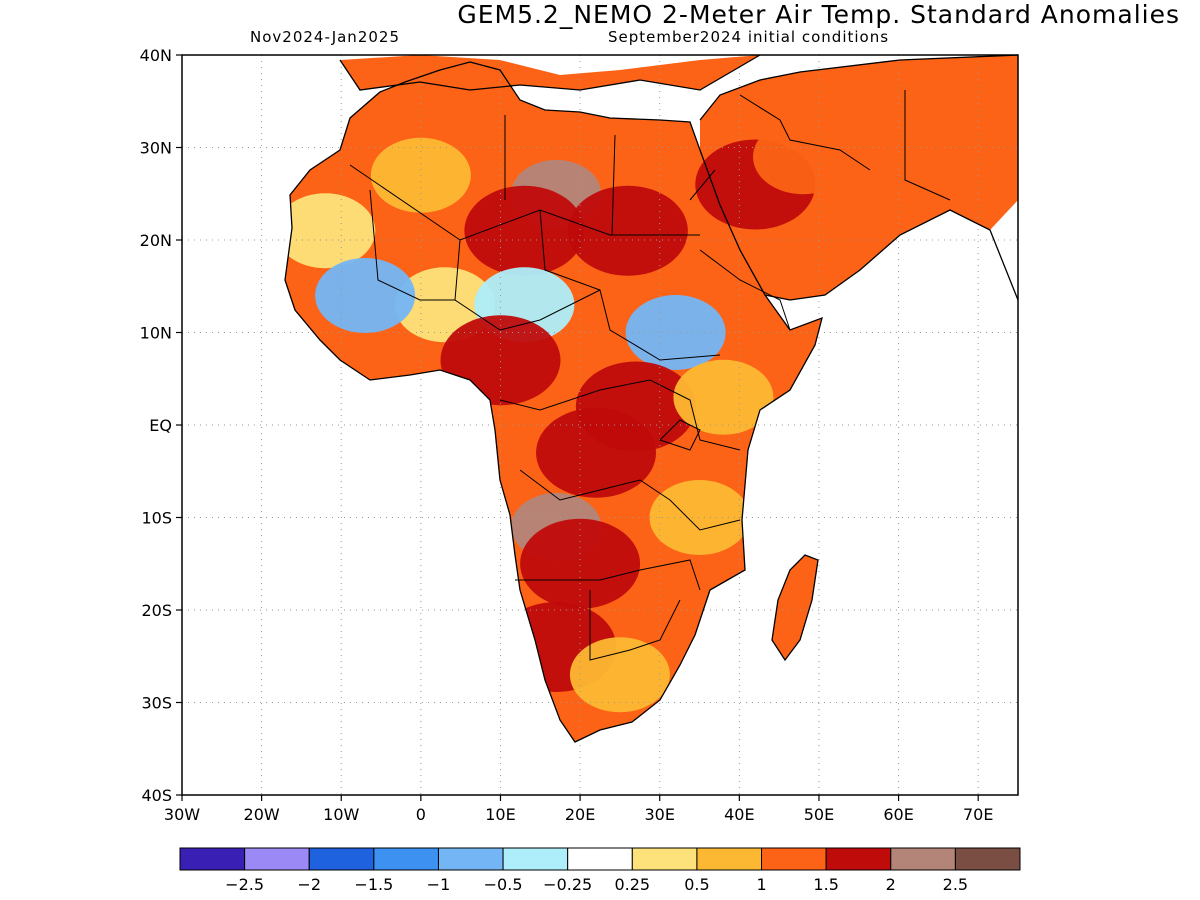  What do you see at coordinates (309, 884) in the screenshot?
I see `colorbar-label: −2` at bounding box center [309, 884].